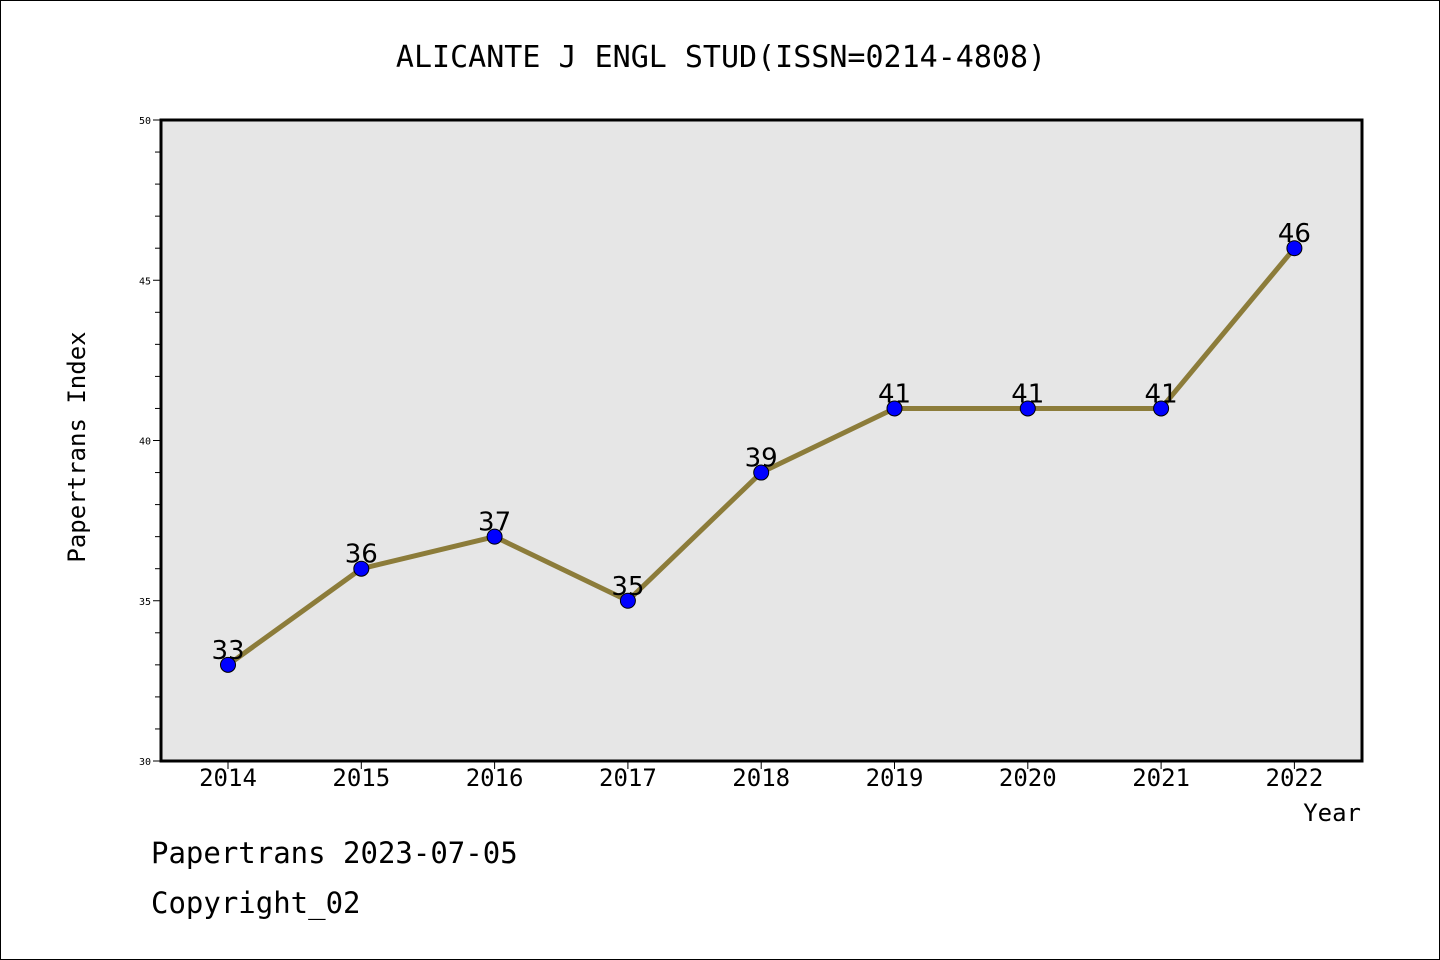  Describe the element at coordinates (628, 778) in the screenshot. I see `x-tick-label: 2017` at that location.